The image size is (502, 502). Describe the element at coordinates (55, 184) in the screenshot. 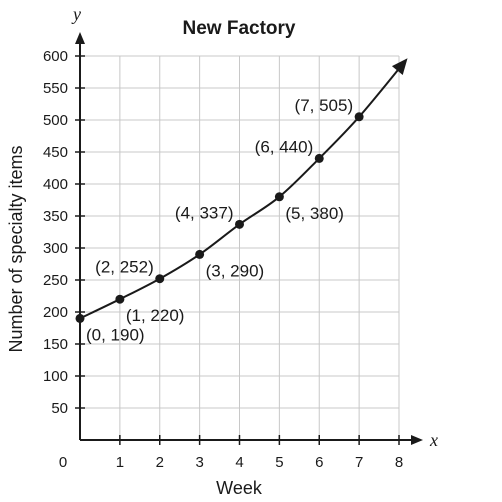

I see `y-tick-label: 400` at that location.